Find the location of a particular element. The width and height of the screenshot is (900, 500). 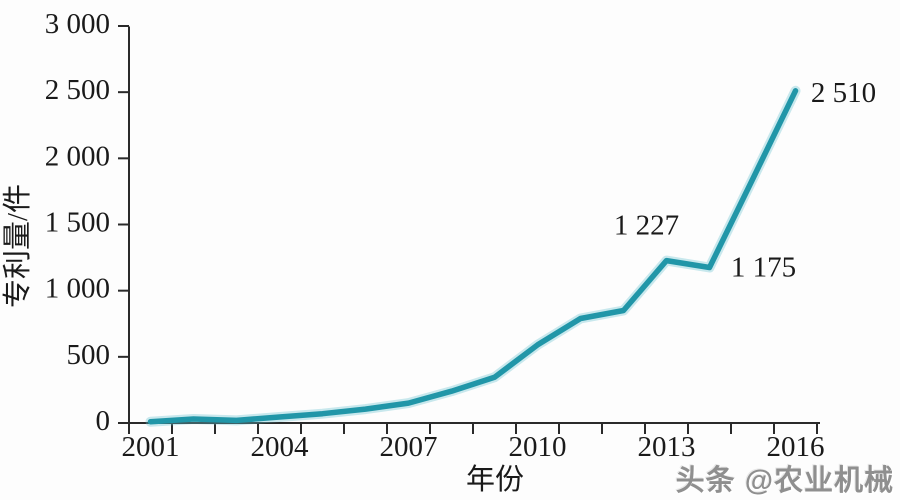

data-point-value-label: 1 227 is located at coordinates (646, 226).